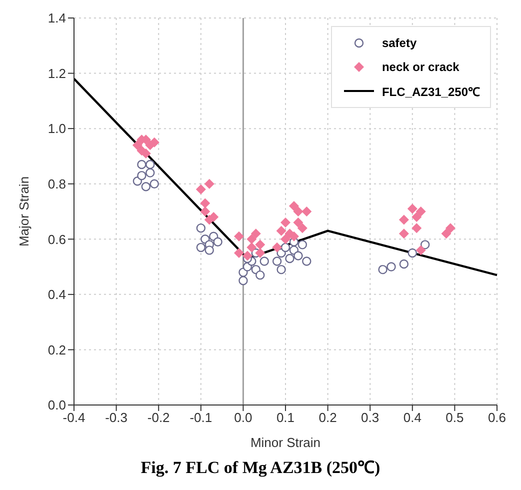 Image resolution: width=521 pixels, height=490 pixels. Describe the element at coordinates (24, 211) in the screenshot. I see `y-axis-title: Major Strain` at that location.